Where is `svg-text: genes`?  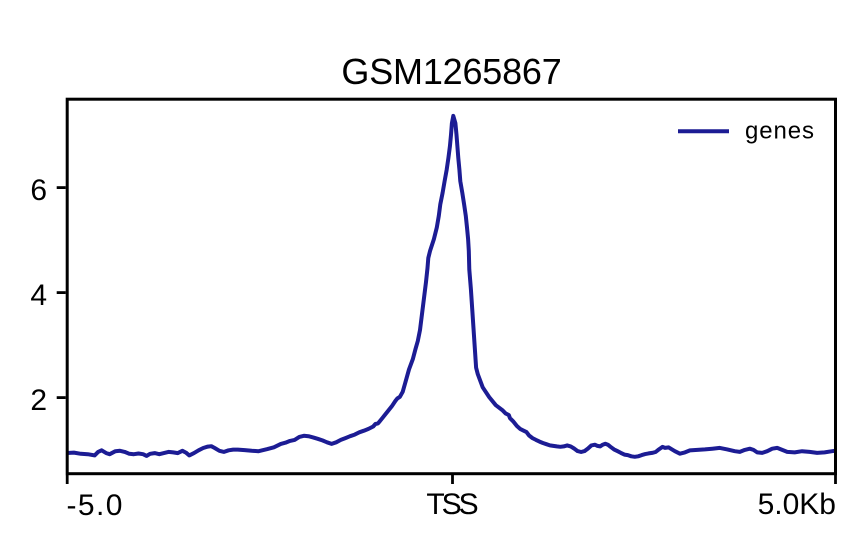 svg-text: genes is located at coordinates (780, 131).